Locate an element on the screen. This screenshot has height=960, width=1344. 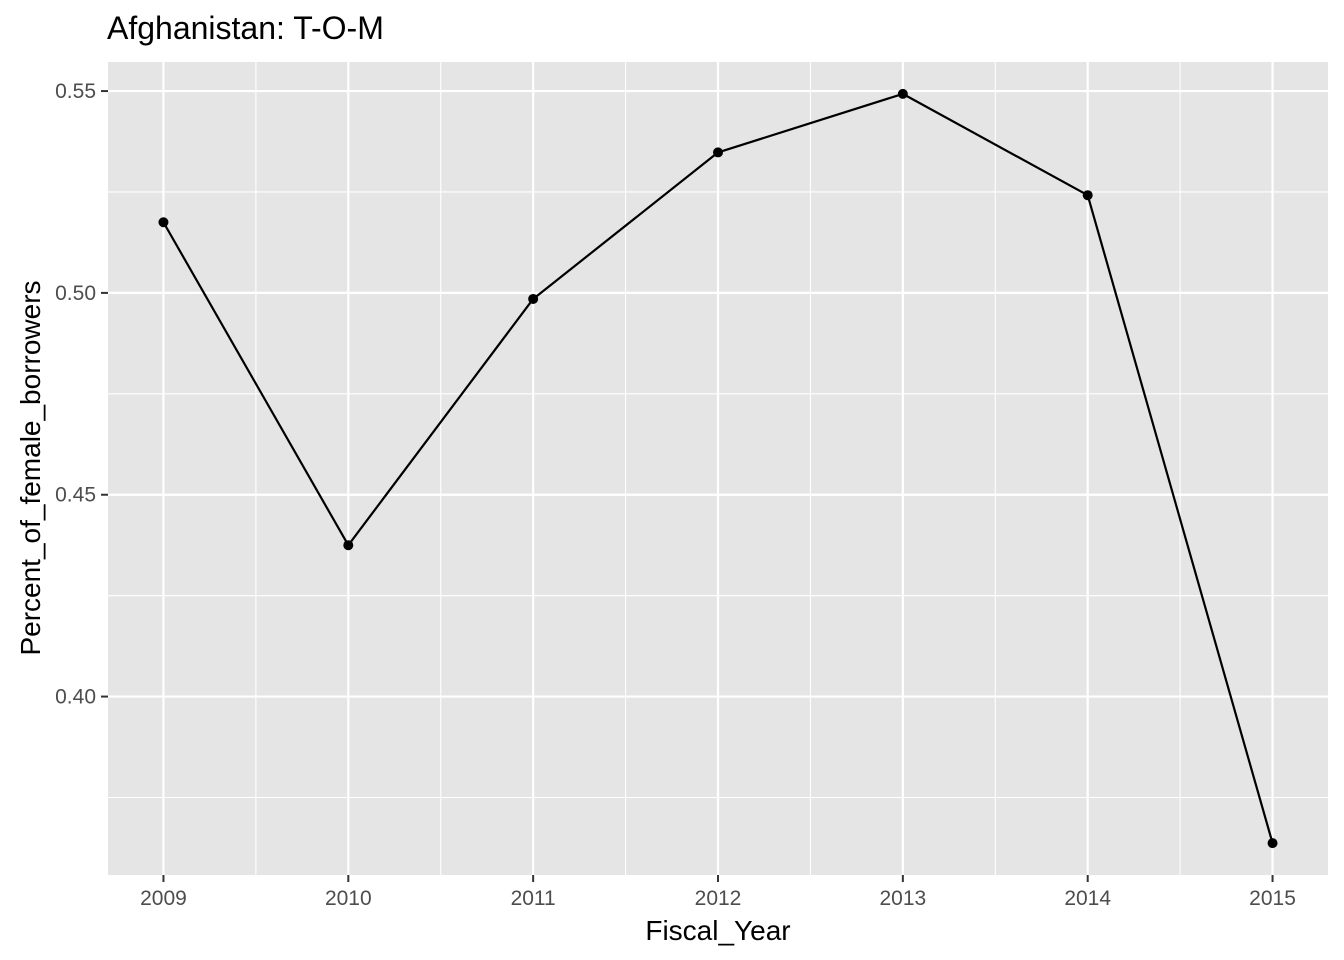
x-tick-label: 2009 is located at coordinates (163, 898).